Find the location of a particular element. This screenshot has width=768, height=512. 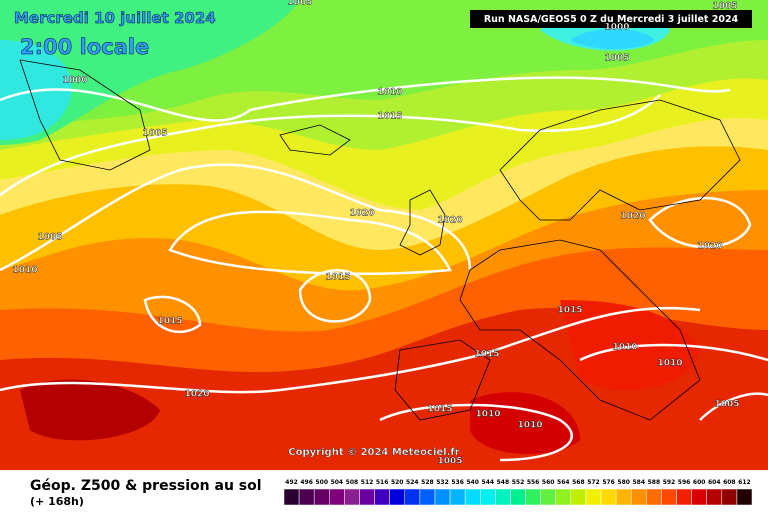

scale-label: 604 is located at coordinates (714, 482).